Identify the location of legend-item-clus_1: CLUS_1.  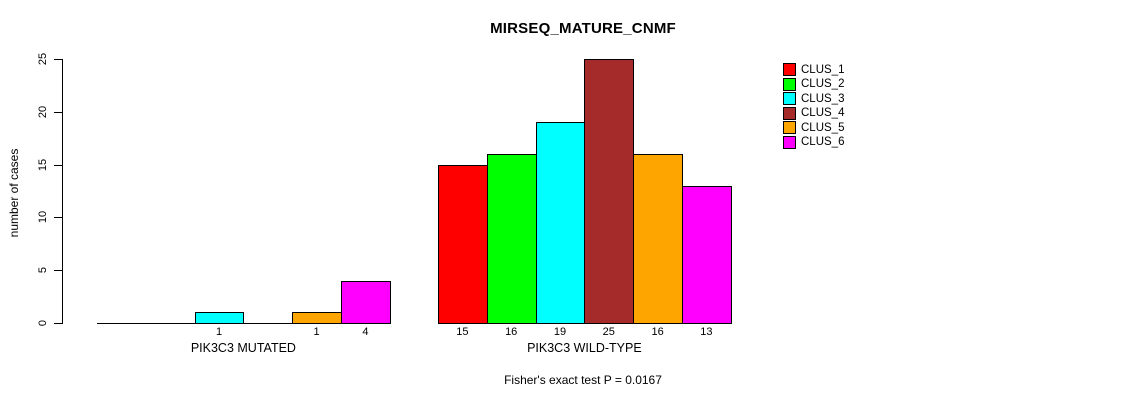
(818, 69).